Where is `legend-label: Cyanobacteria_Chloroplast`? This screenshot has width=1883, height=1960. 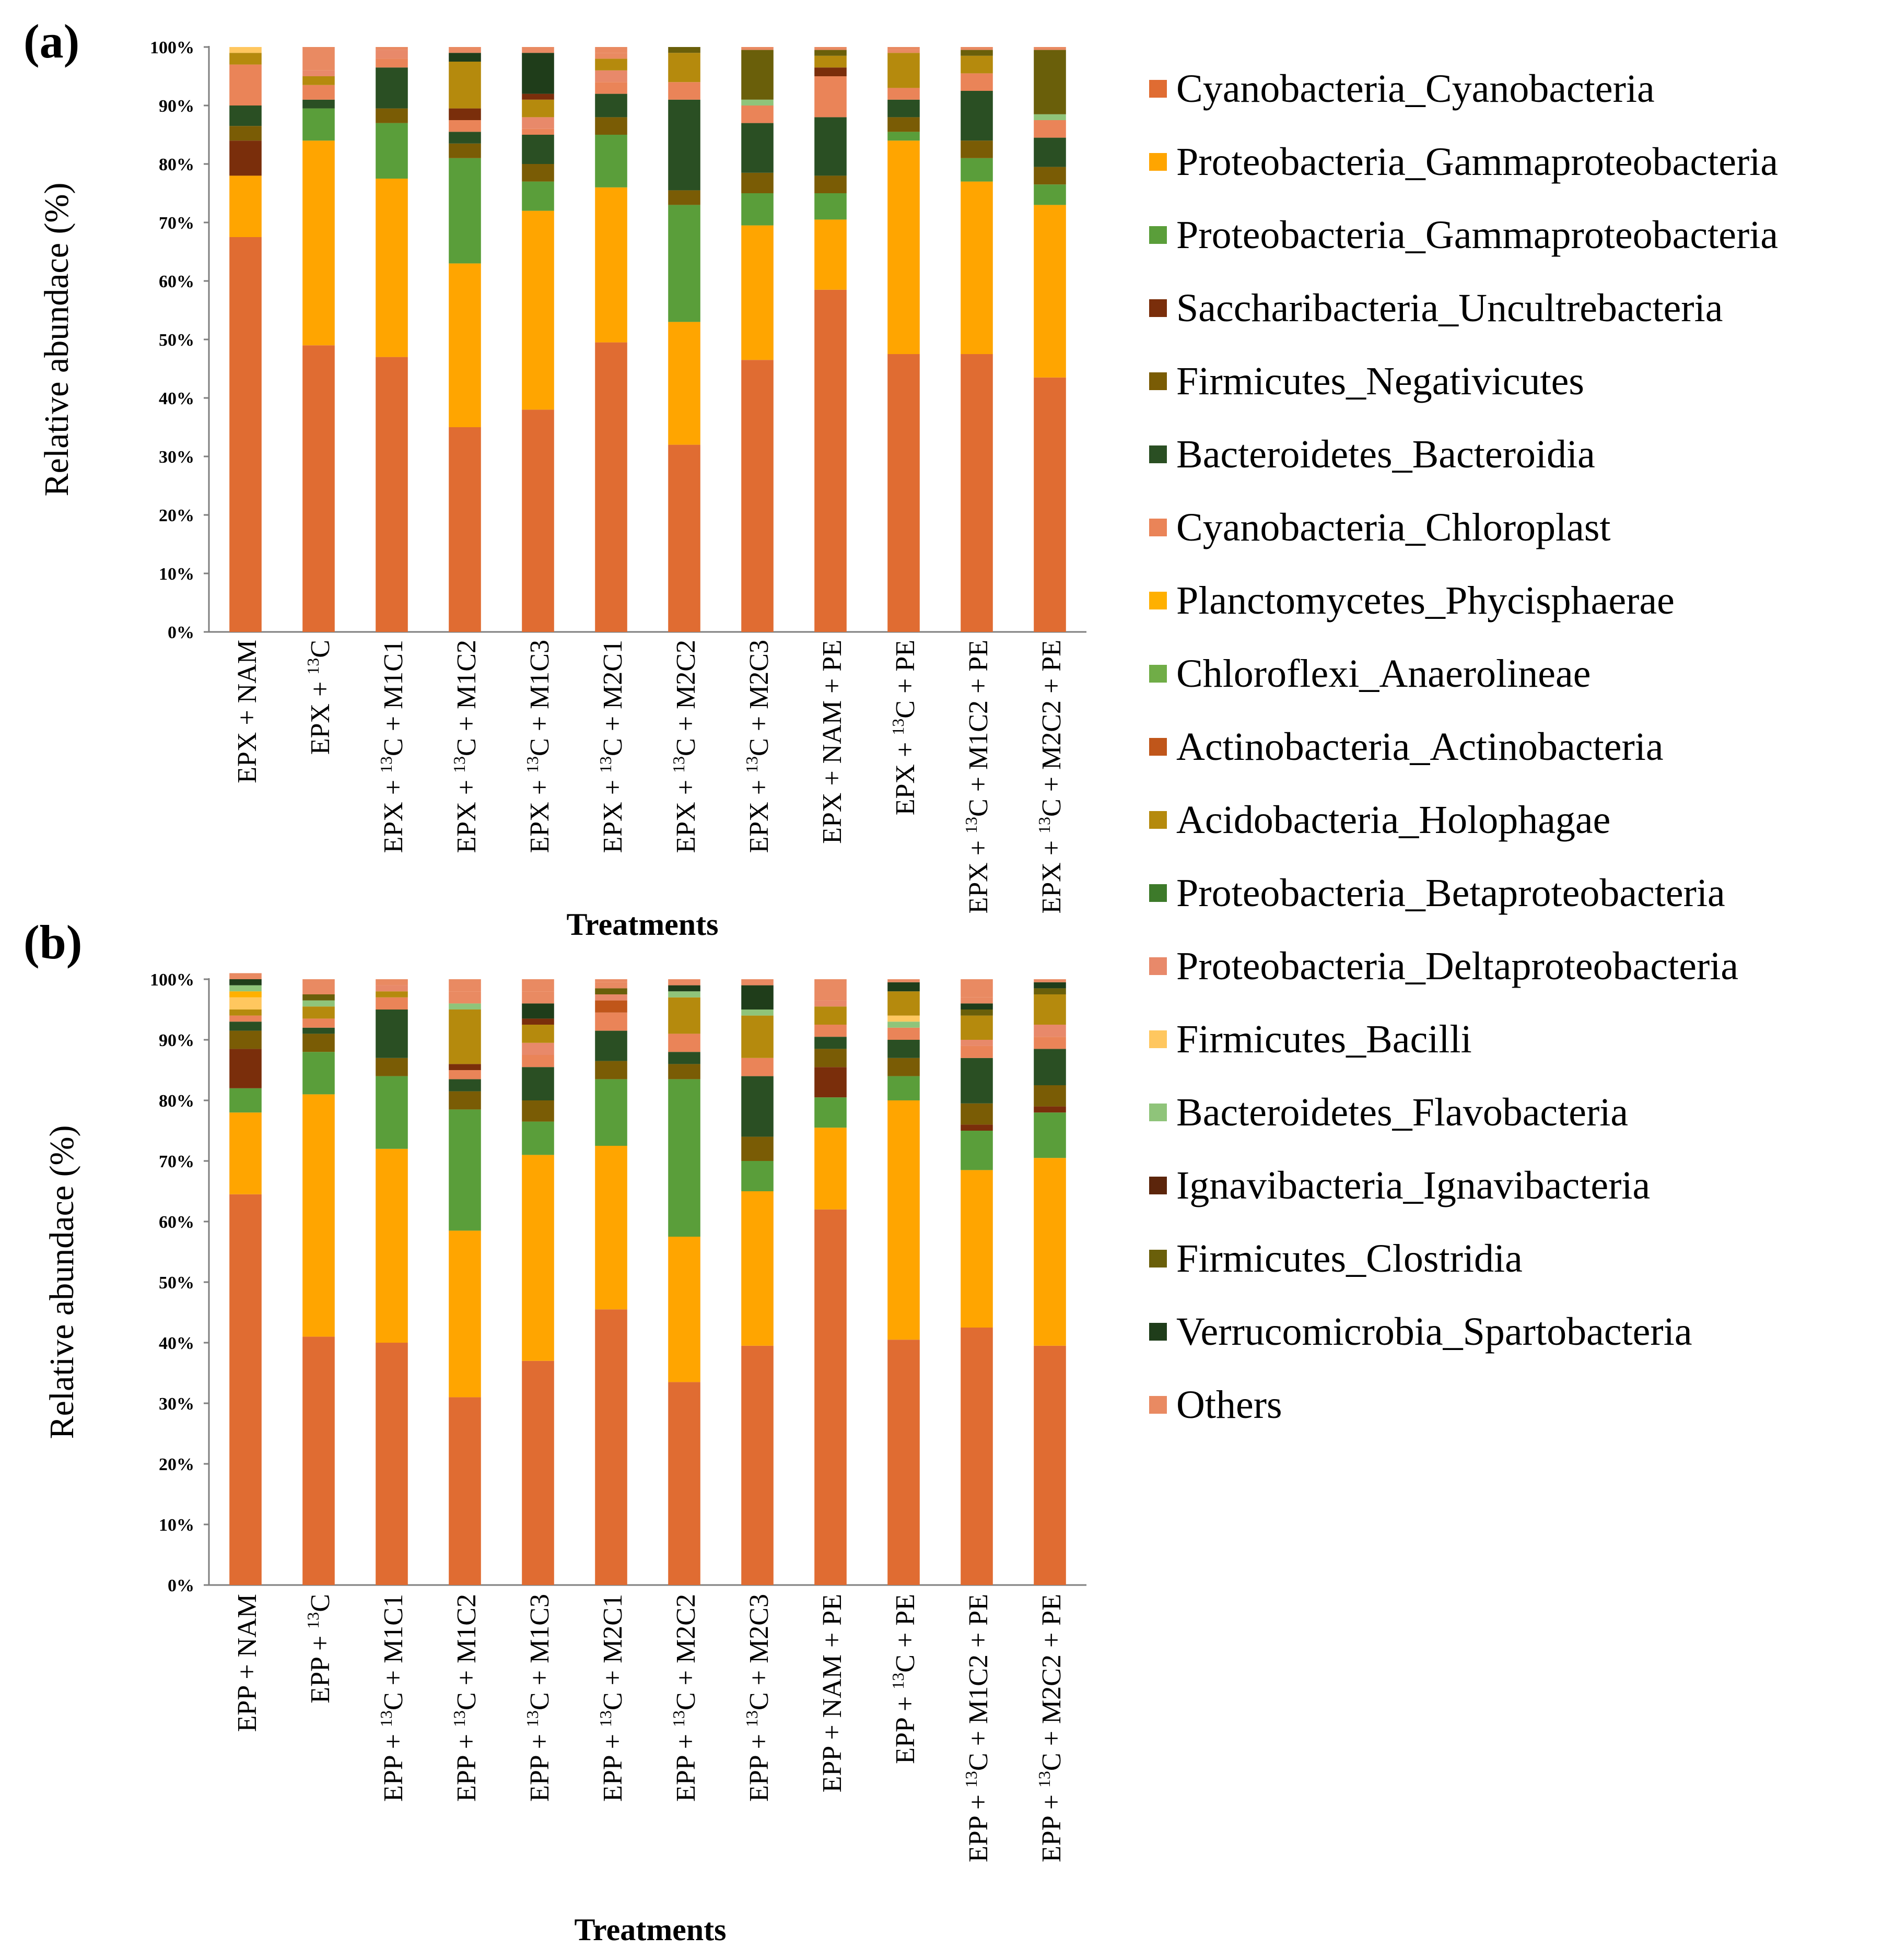 legend-label: Cyanobacteria_Chloroplast is located at coordinates (1394, 527).